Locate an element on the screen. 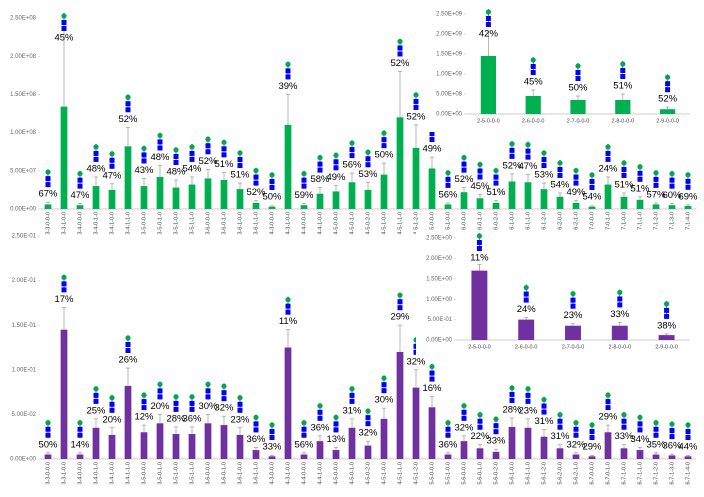 The height and width of the screenshot is (497, 704). percent-label: 51% is located at coordinates (496, 192).